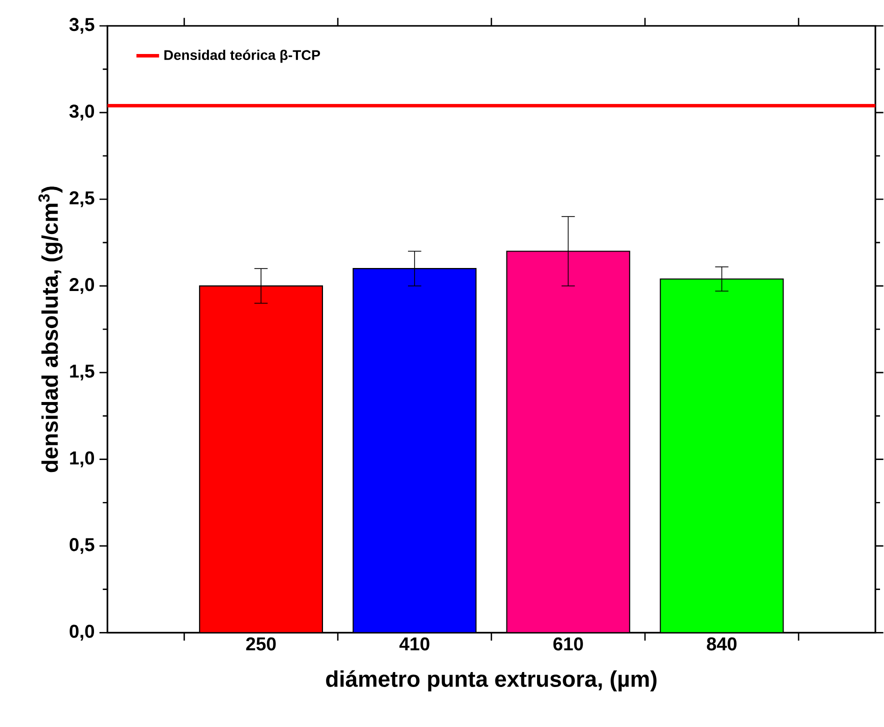 This screenshot has width=884, height=727. What do you see at coordinates (491, 681) in the screenshot?
I see `x-axis-title: diámetro punta extrusora, (µm)` at bounding box center [491, 681].